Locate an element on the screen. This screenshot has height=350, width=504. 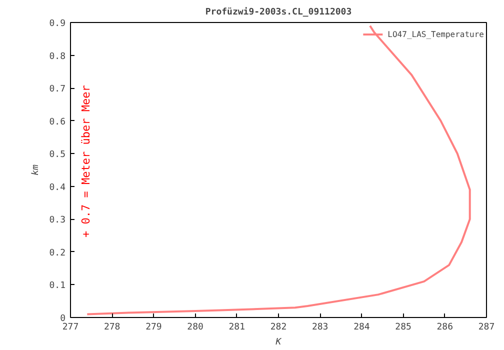
y-tick-label: 0.8 is located at coordinates (57, 57).